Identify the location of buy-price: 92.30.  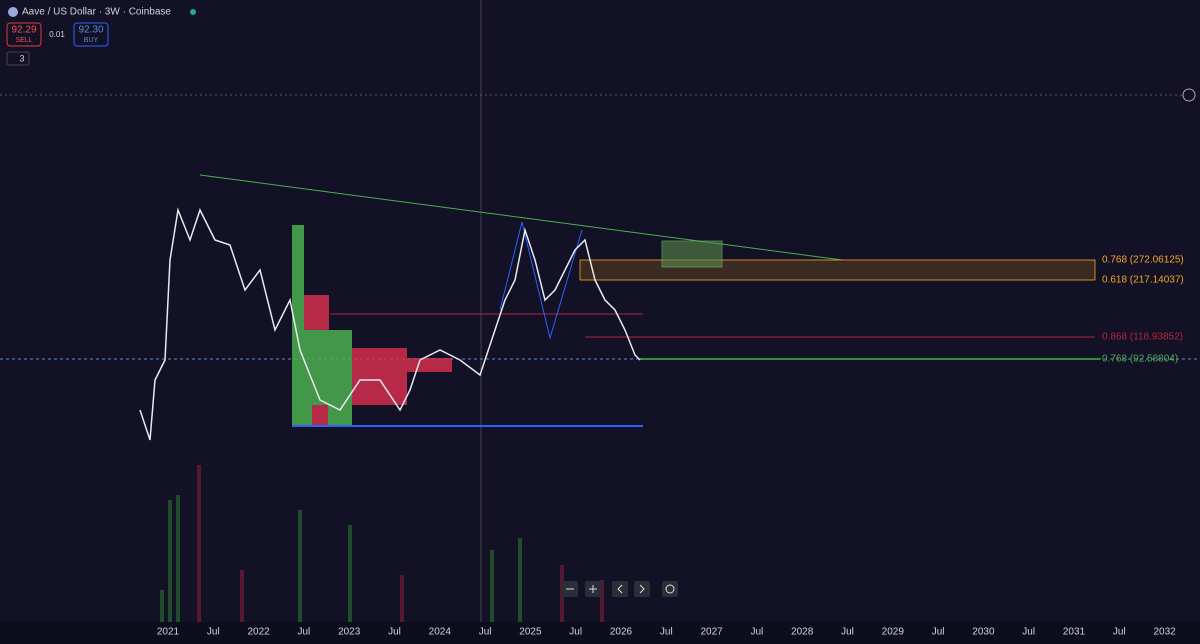
(90, 30).